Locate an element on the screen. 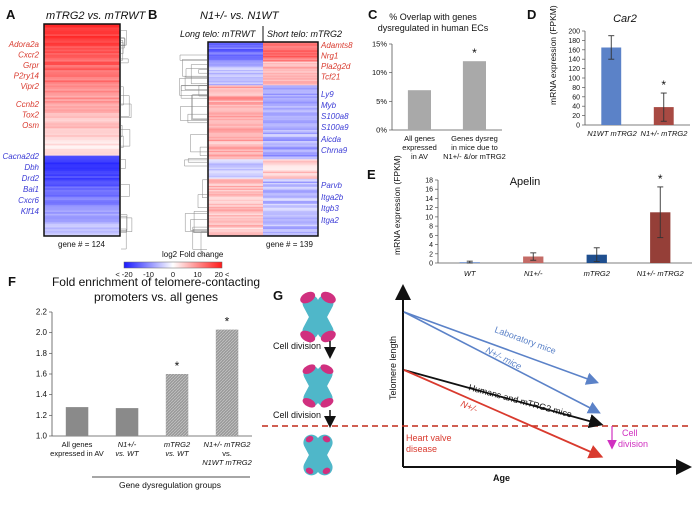 This screenshot has width=700, height=508. g-ylabel: Telomere length is located at coordinates (393, 368).